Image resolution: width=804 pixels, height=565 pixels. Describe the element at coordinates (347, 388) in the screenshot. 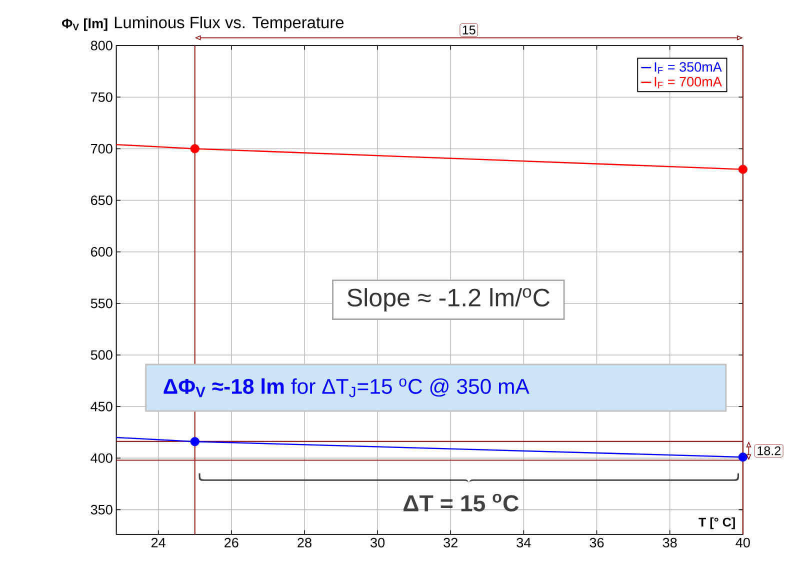

I see `text: ΔΦ$_{V}$ ≈-18 lm for ΔT$_{J}$=15 $^{o}$C @ 350 mA` at that location.